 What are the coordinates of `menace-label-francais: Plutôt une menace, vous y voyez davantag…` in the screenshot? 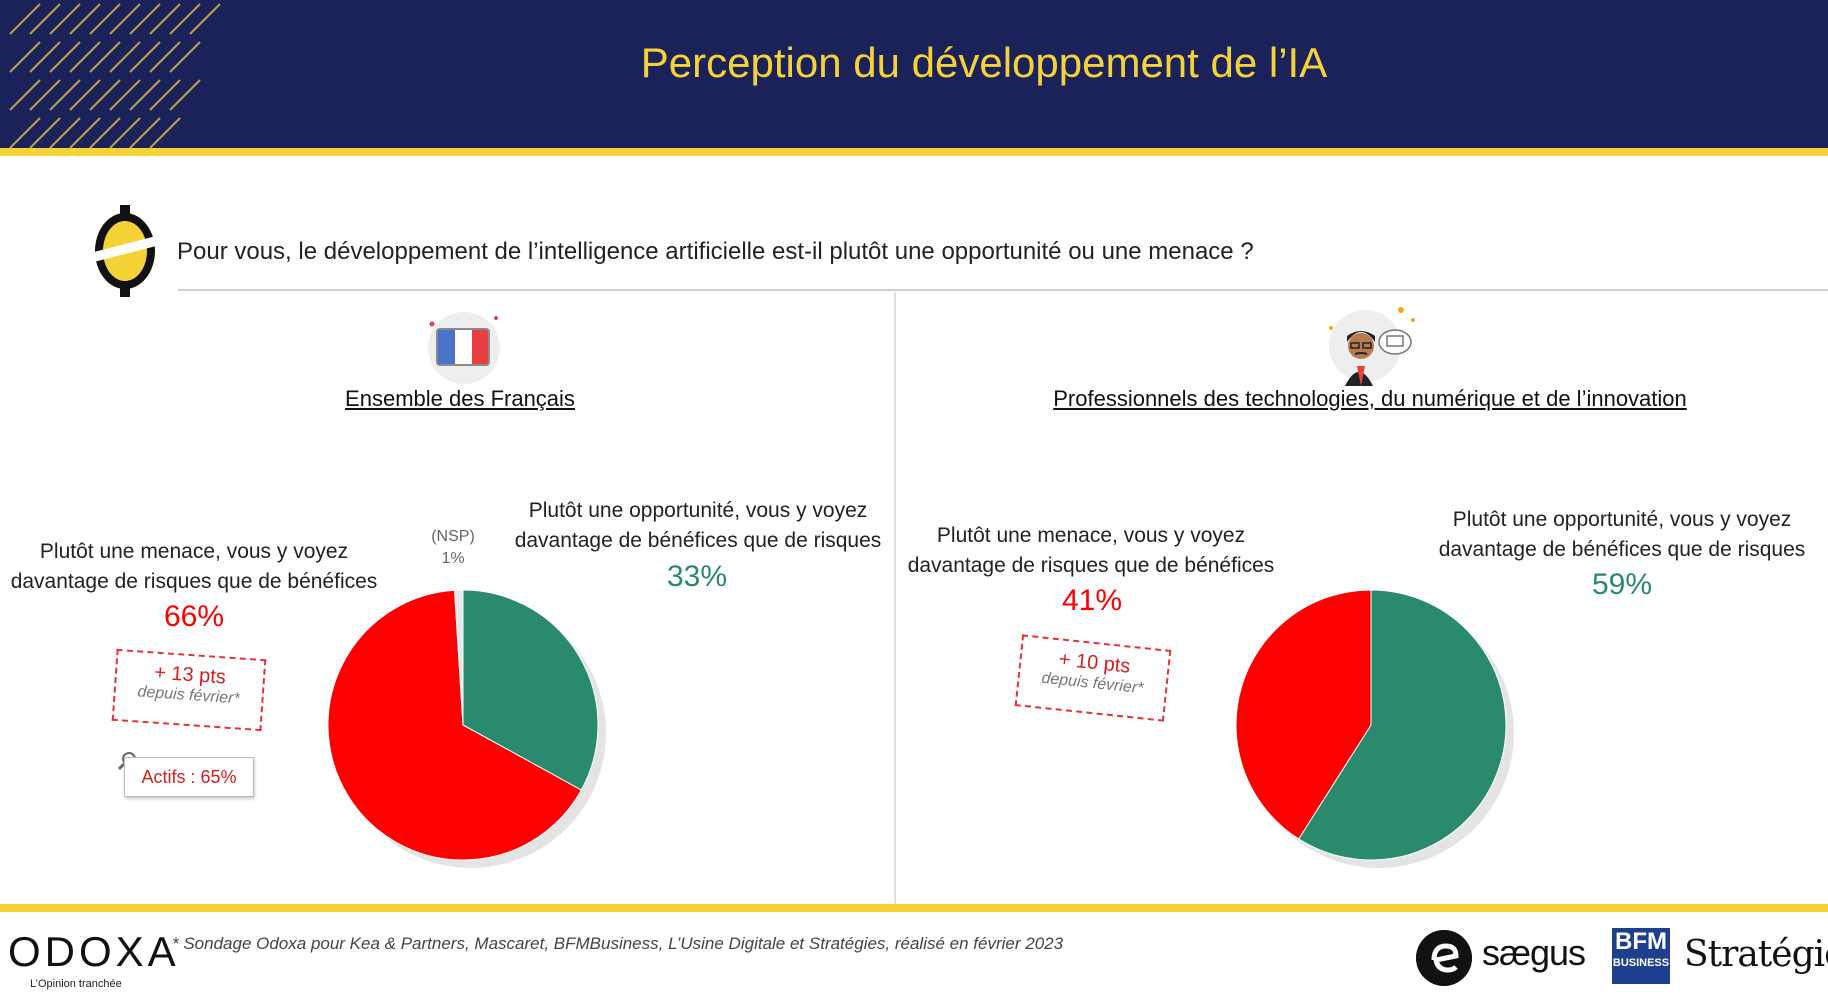 It's located at (194, 566).